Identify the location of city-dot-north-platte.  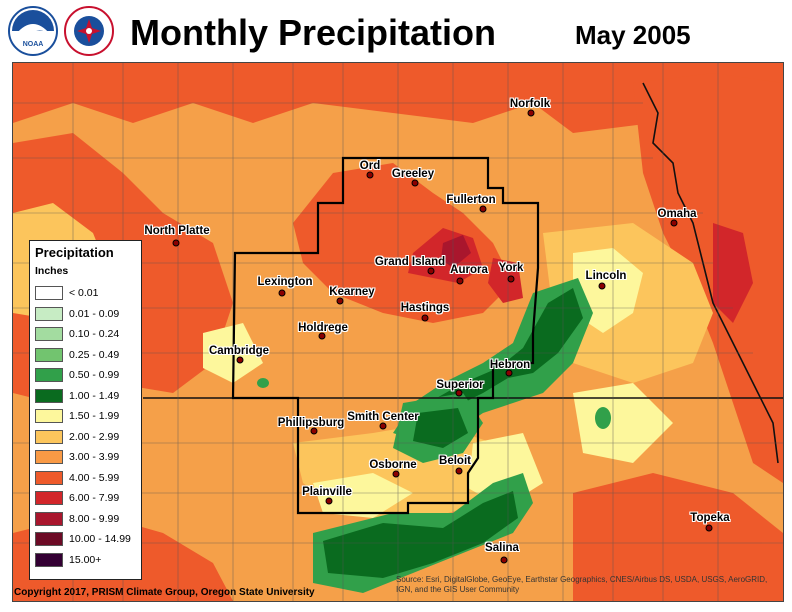
(176, 243).